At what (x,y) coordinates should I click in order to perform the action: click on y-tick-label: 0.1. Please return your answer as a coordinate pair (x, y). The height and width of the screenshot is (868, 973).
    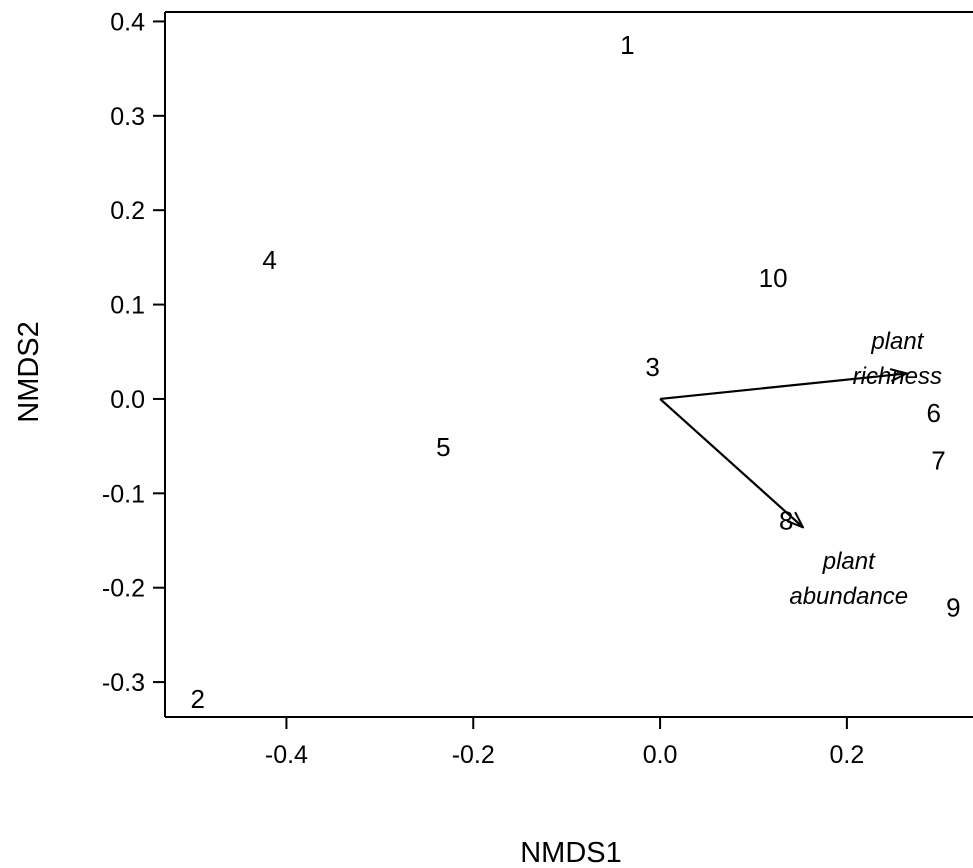
    Looking at the image, I should click on (127, 306).